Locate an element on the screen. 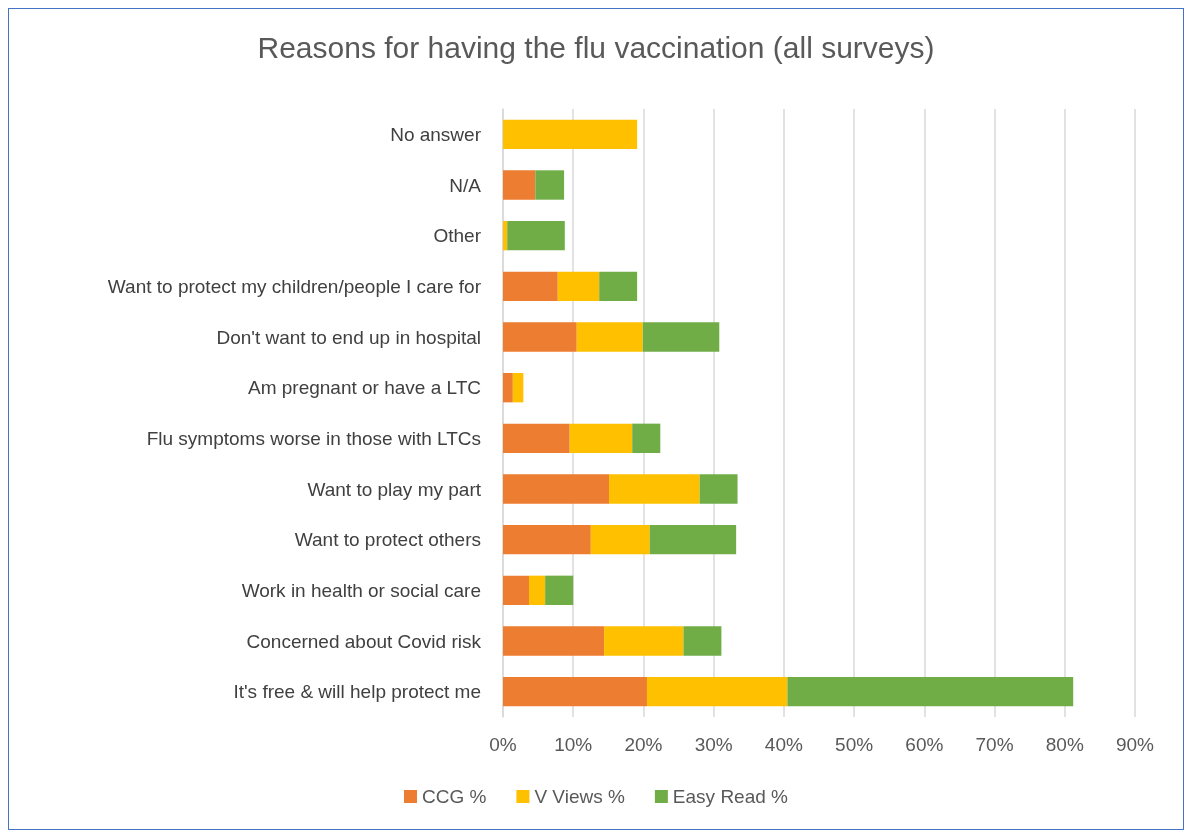 The height and width of the screenshot is (838, 1192). legend-label: Easy Read % is located at coordinates (730, 796).